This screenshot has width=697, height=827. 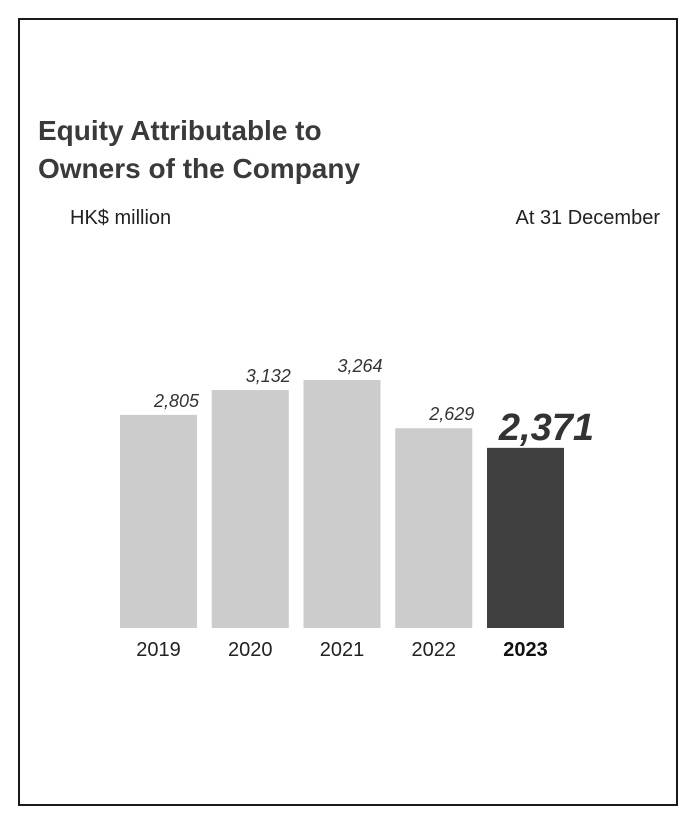 I want to click on chart-title-line-2: Owners of the Company, so click(x=199, y=168).